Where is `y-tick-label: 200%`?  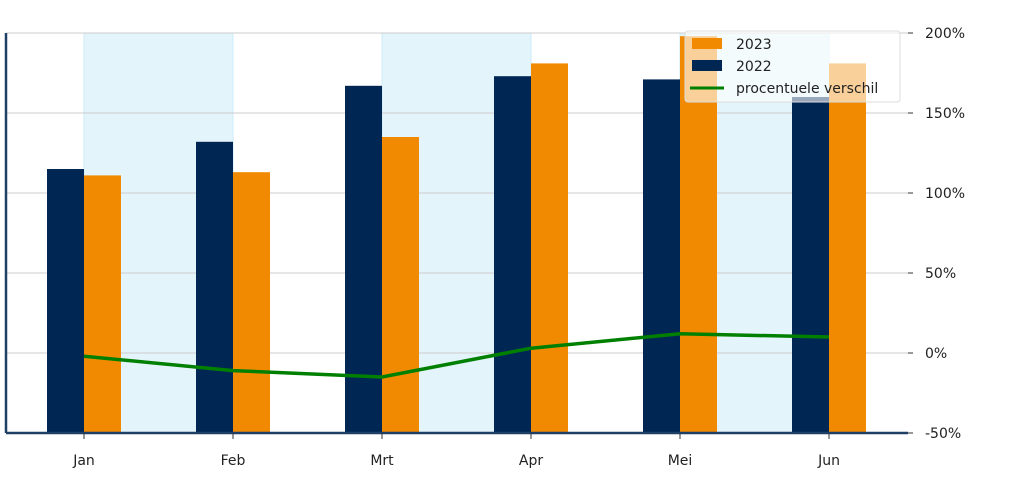
y-tick-label: 200% is located at coordinates (945, 34).